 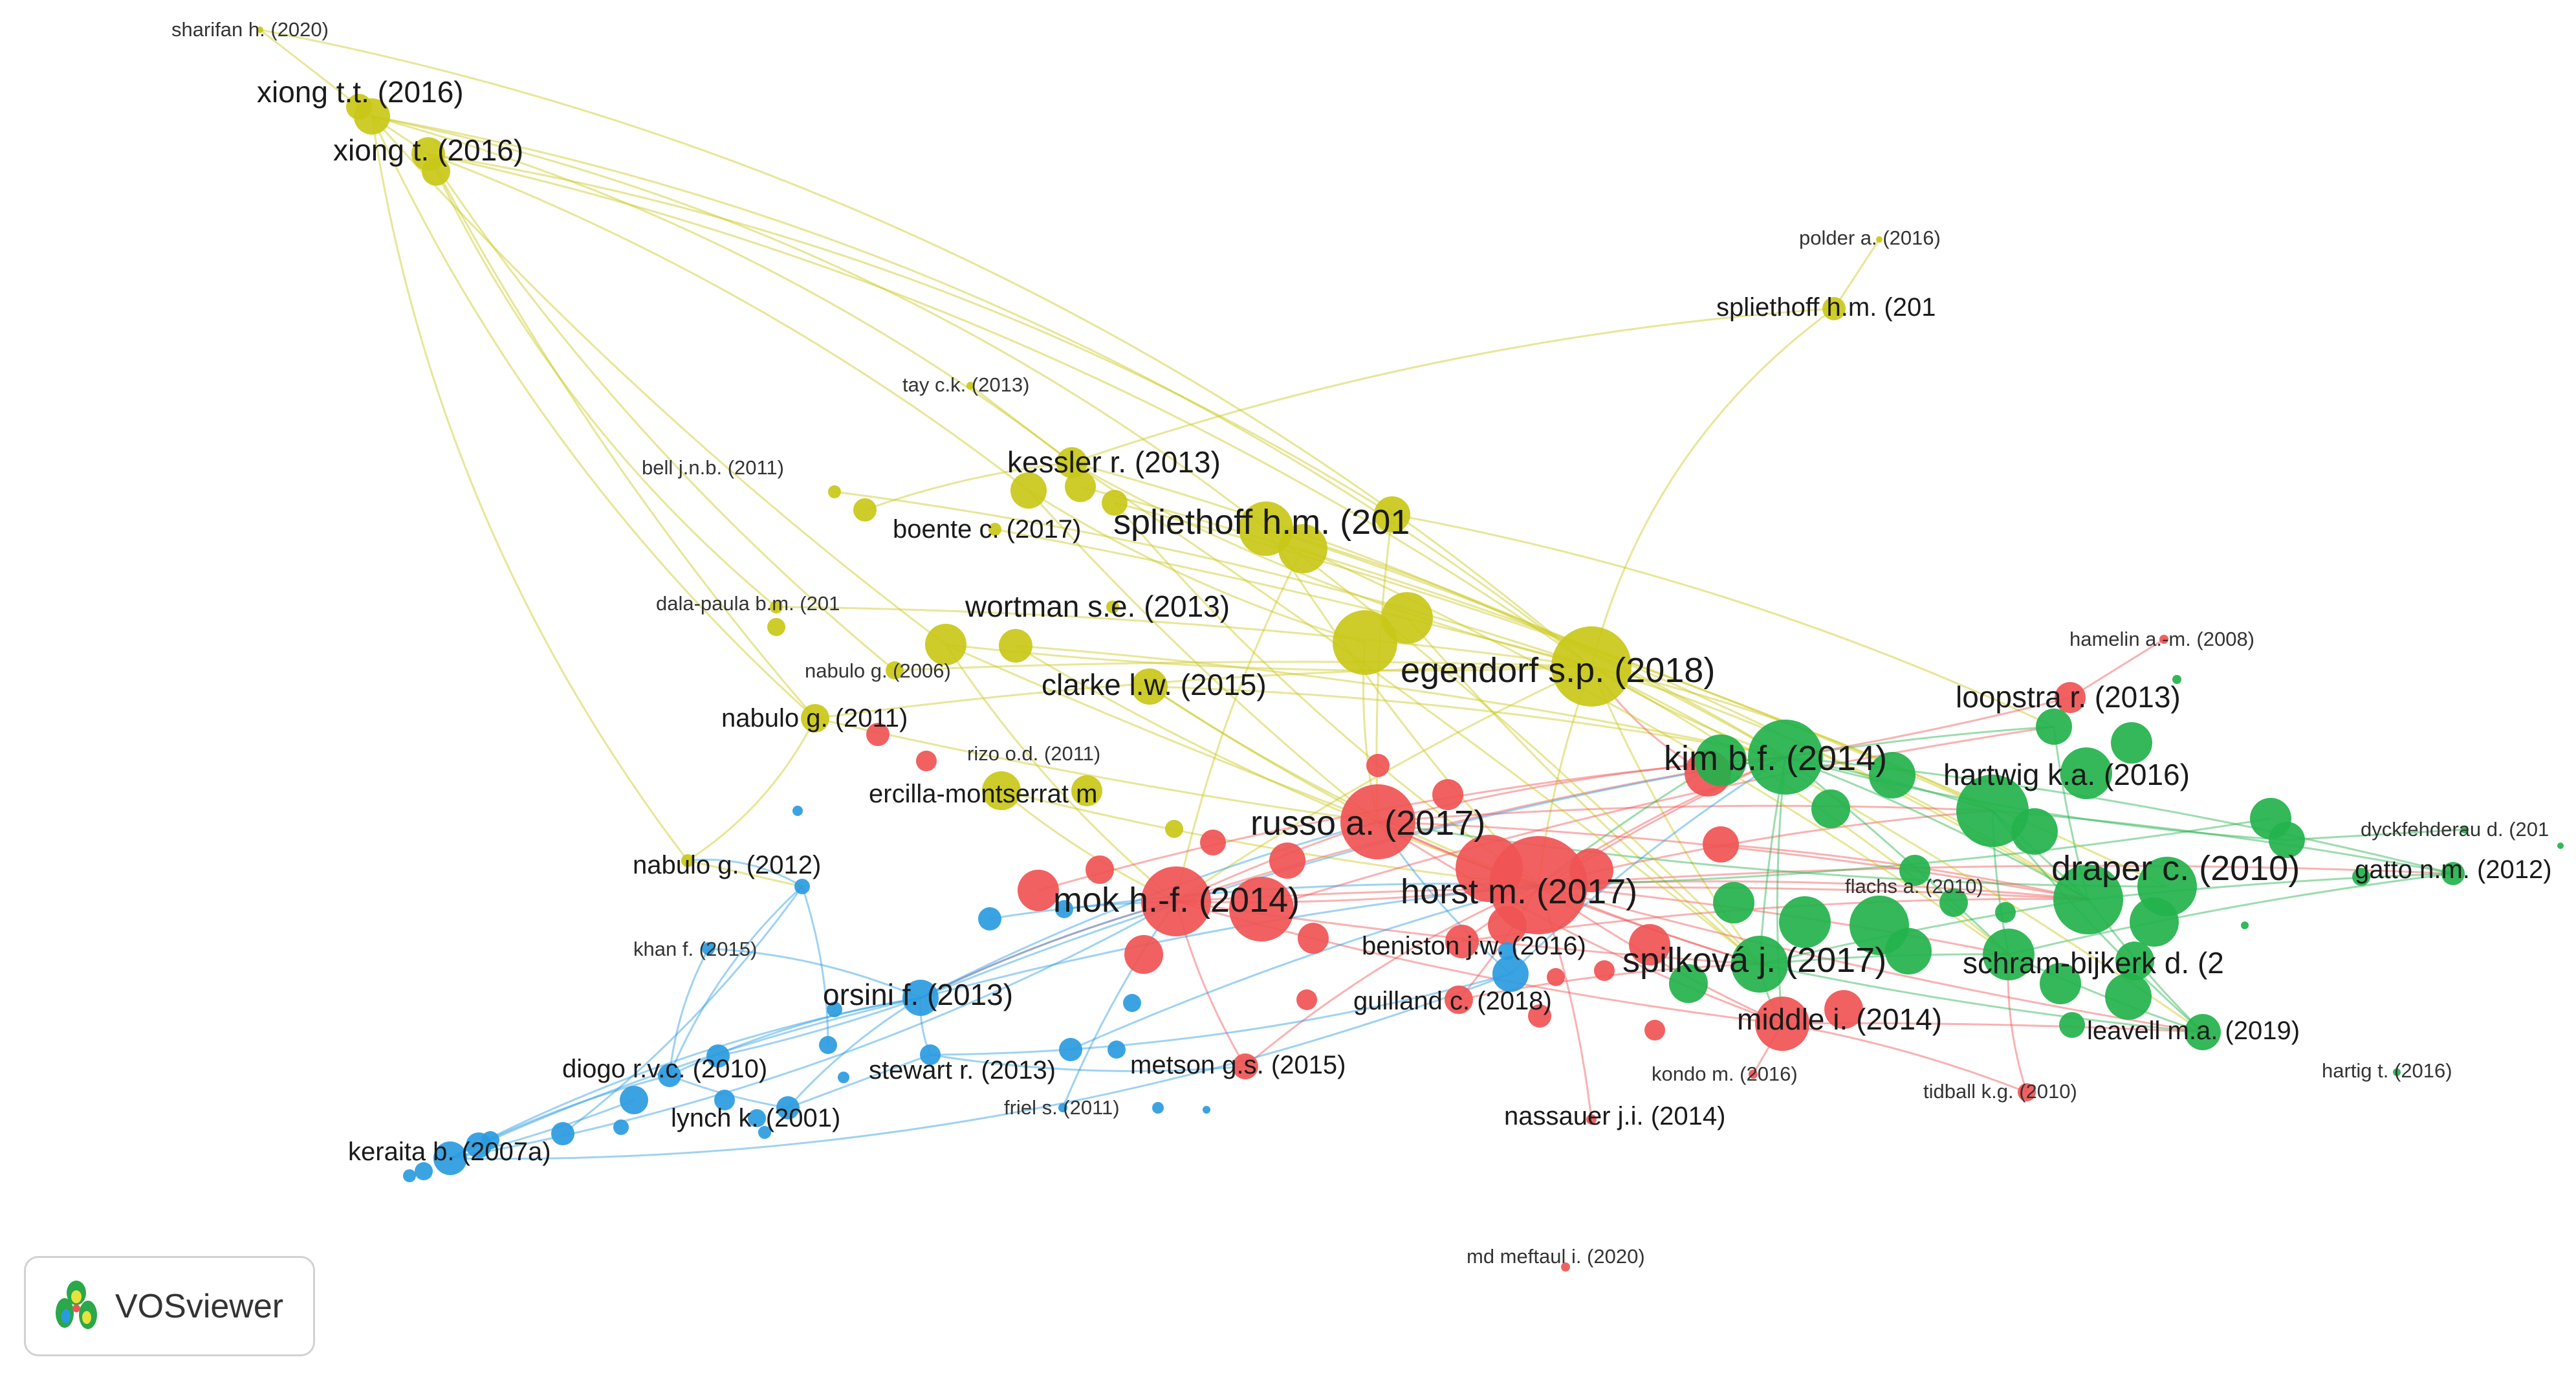 I want to click on node-russo, so click(x=1377, y=821).